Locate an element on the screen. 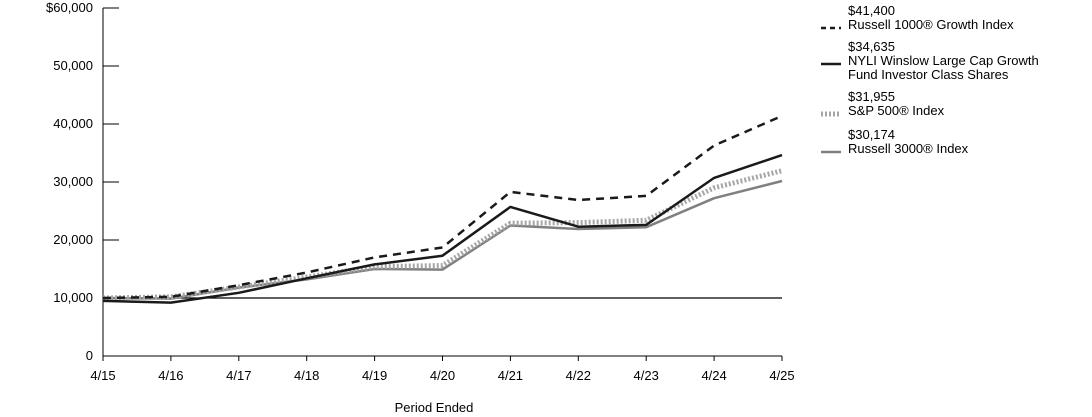 This screenshot has height=417, width=1092. legend-label-line2: Fund Investor Class Shares is located at coordinates (928, 74).